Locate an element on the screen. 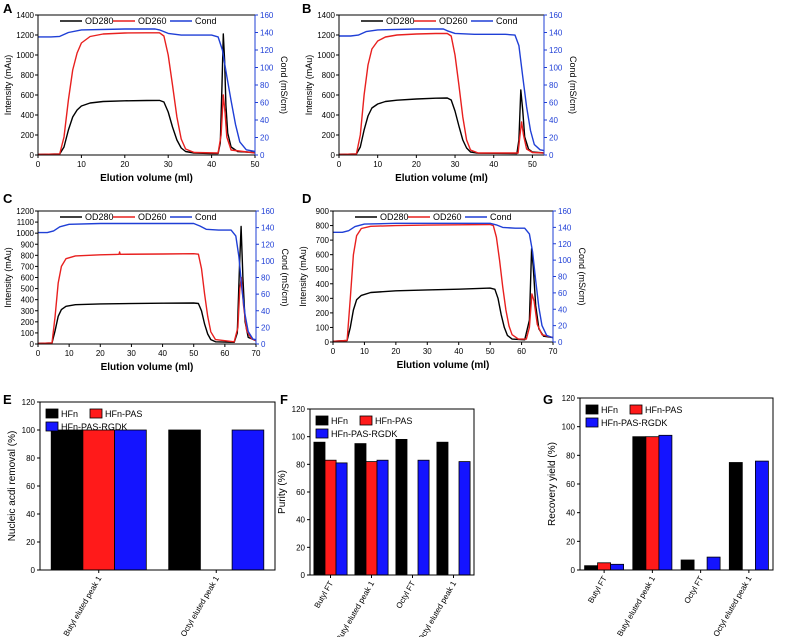  x-tick-label: 50 is located at coordinates (490, 351).